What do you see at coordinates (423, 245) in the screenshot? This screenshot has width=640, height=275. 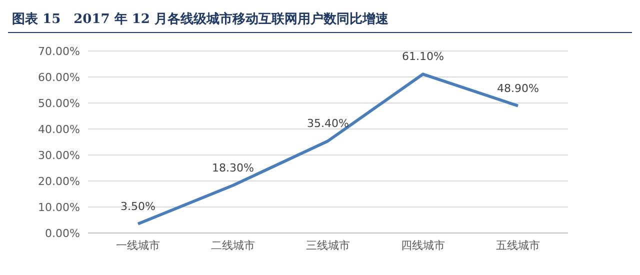 I see `x-tick-label: 四线城市` at bounding box center [423, 245].